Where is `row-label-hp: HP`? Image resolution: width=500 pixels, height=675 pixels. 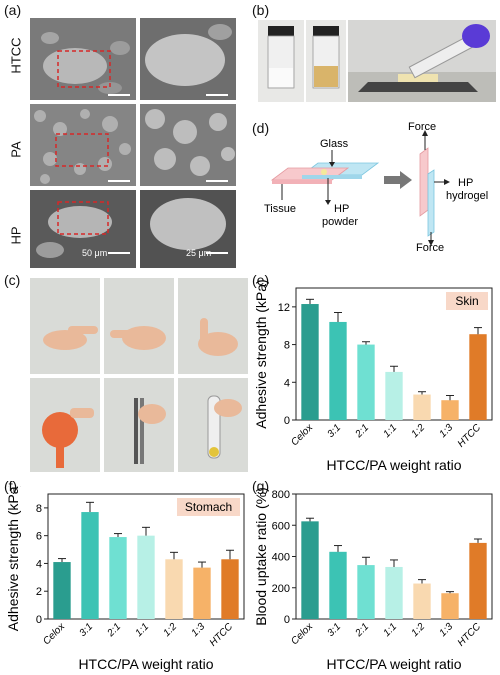
row-label-hp: HP is located at coordinates (16, 235).